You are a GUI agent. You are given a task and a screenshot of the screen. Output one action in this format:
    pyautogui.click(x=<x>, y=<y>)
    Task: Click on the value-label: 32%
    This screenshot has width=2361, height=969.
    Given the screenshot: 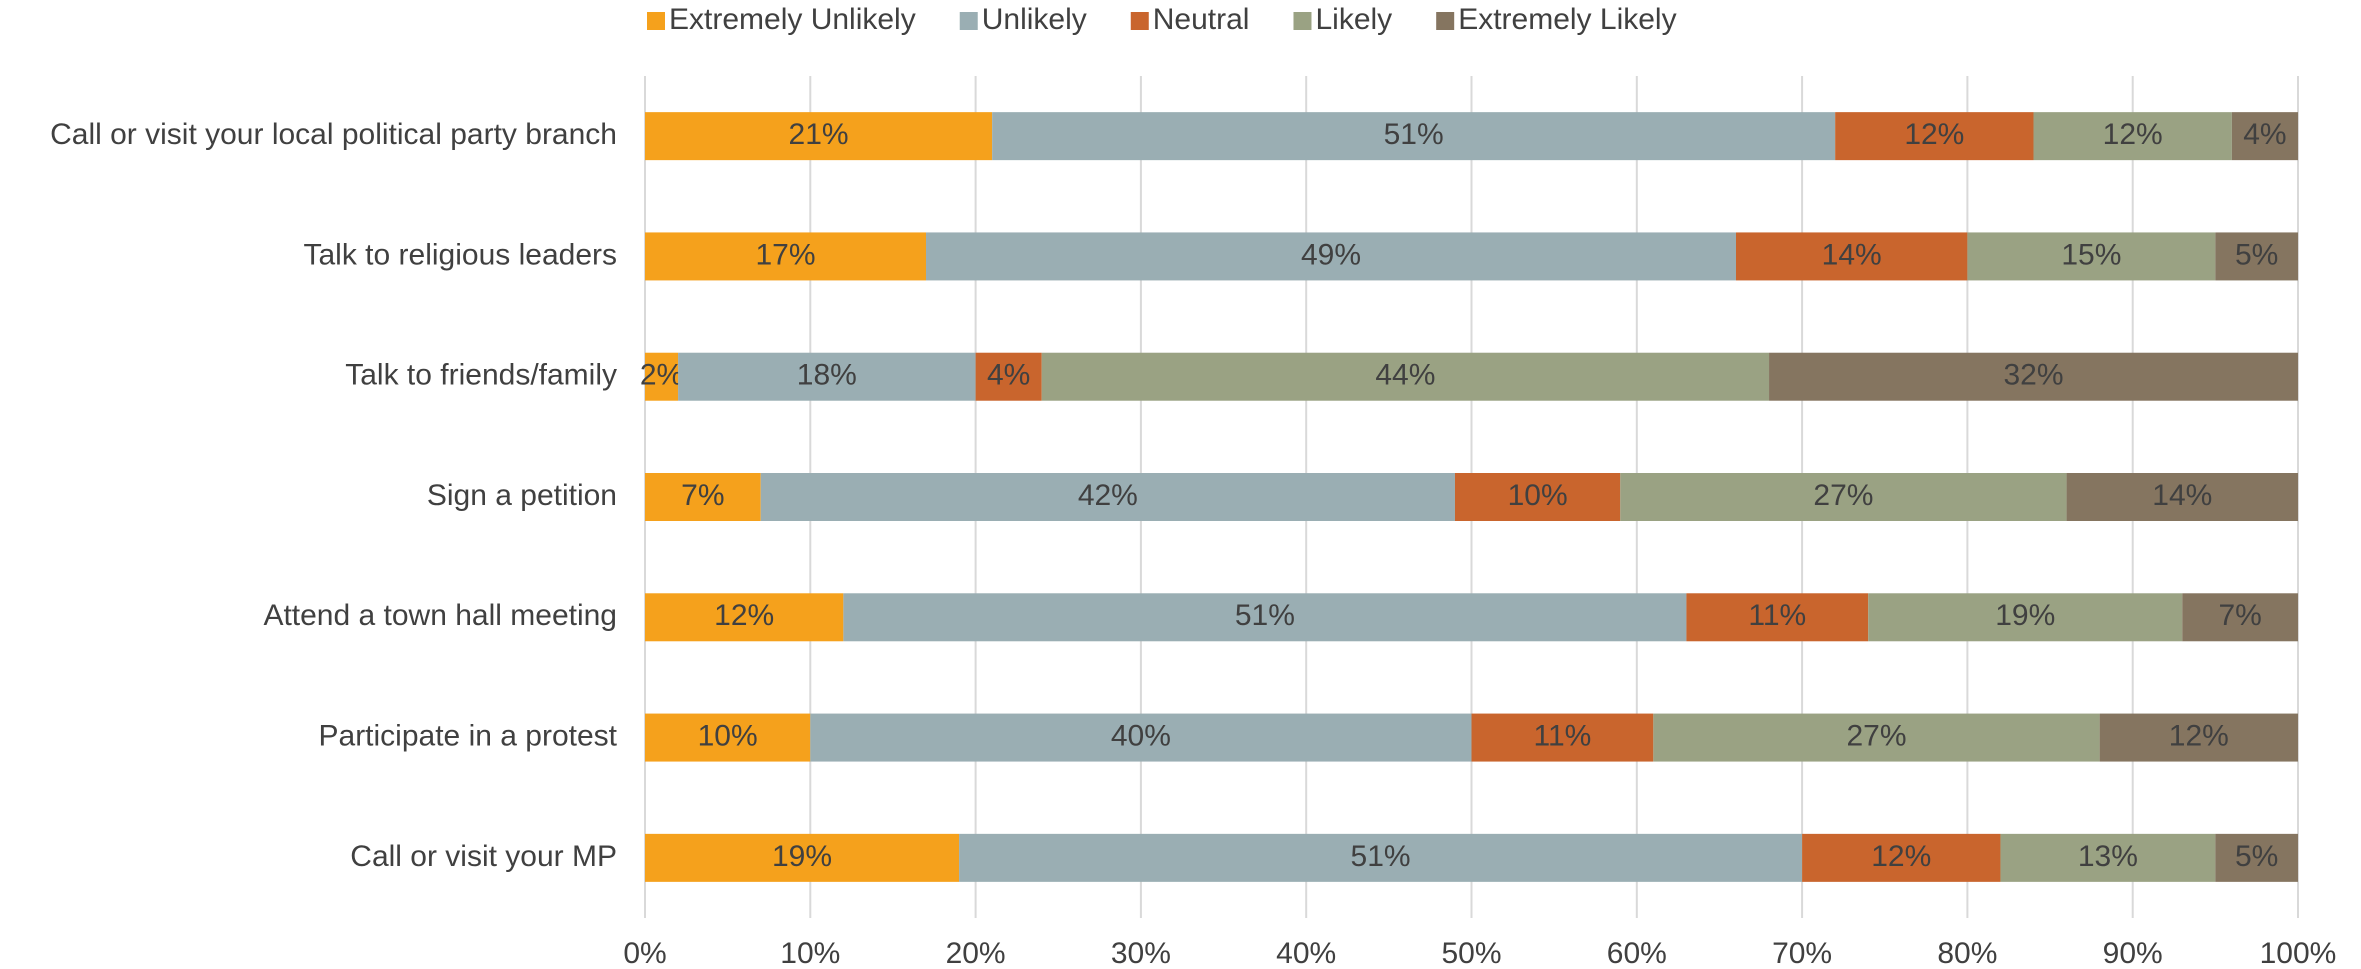 What is the action you would take?
    pyautogui.click(x=2033, y=375)
    